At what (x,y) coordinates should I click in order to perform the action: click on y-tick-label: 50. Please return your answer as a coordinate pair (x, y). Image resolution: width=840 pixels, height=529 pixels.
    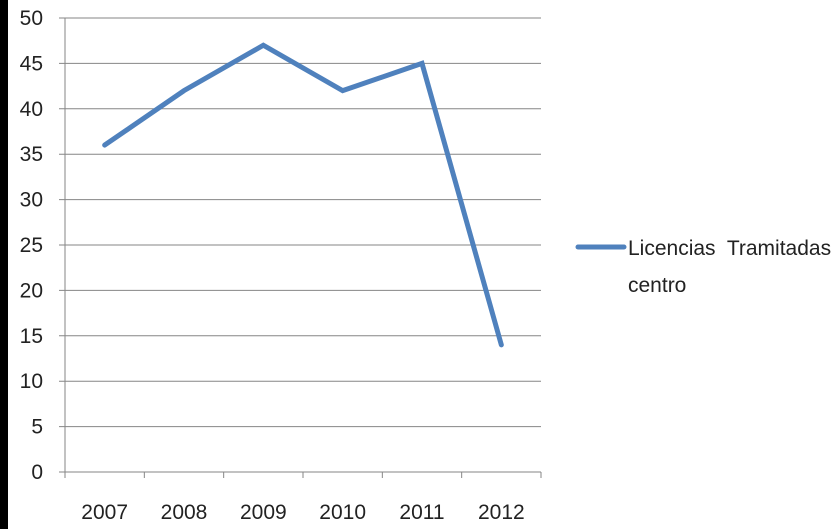
    Looking at the image, I should click on (31, 18).